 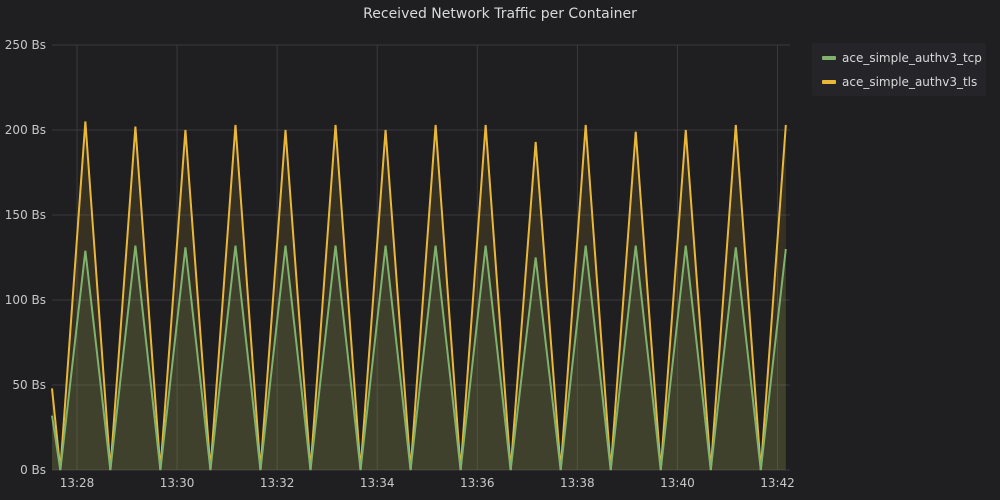 What do you see at coordinates (477, 483) in the screenshot?
I see `x-tick-label: 13:36` at bounding box center [477, 483].